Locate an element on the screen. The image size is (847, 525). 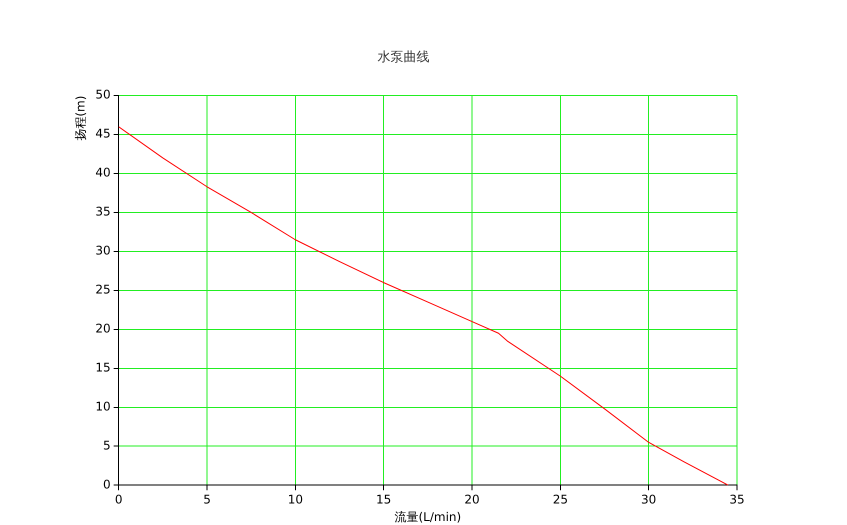
y-tick-label: 5 is located at coordinates (107, 445).